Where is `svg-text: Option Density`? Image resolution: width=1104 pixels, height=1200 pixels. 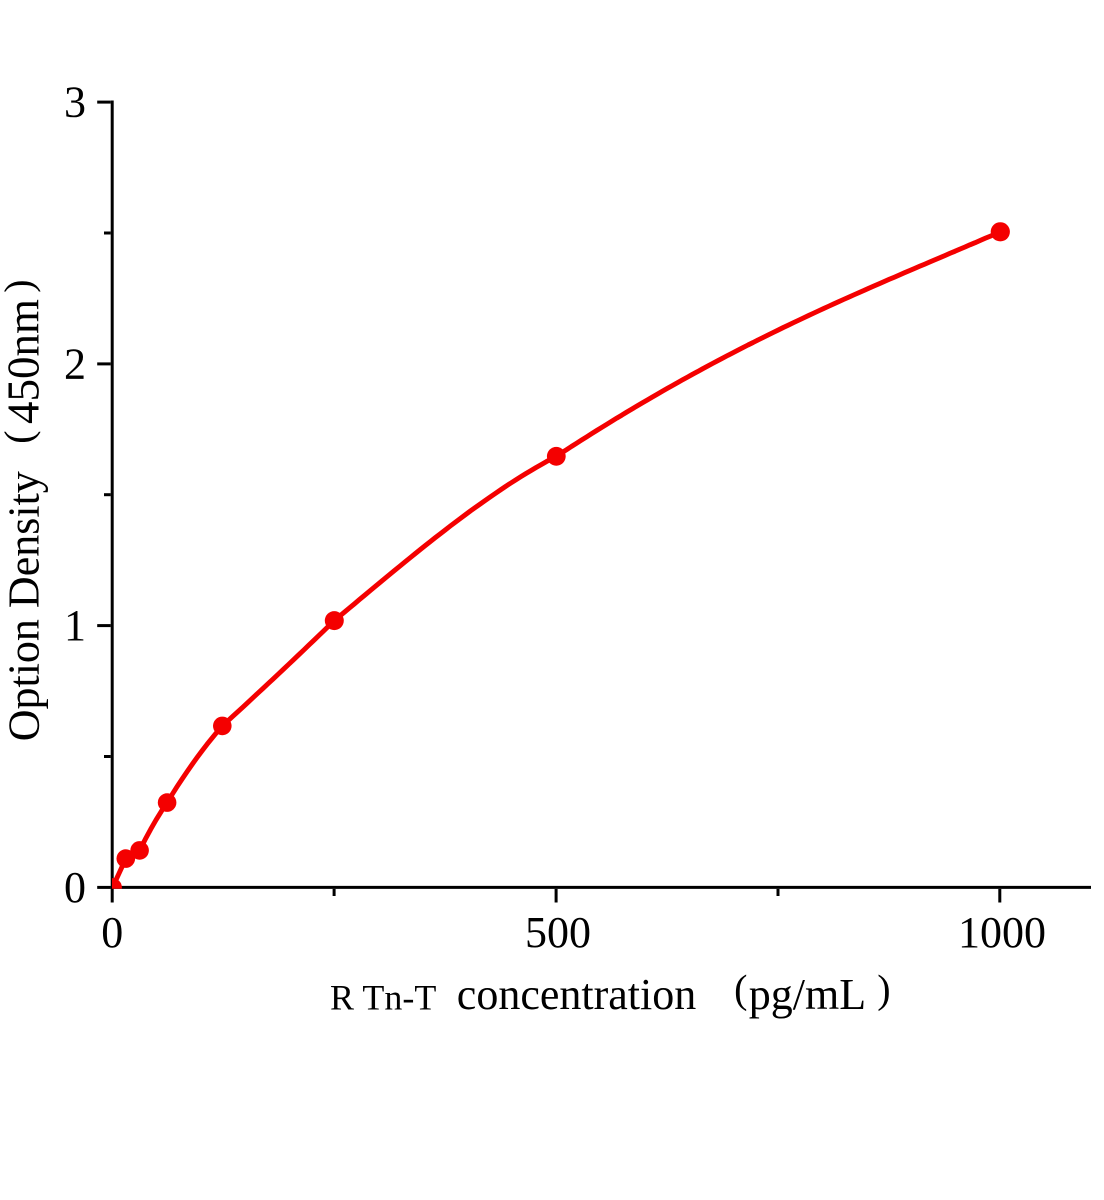
svg-text: Option Density is located at coordinates (24, 606).